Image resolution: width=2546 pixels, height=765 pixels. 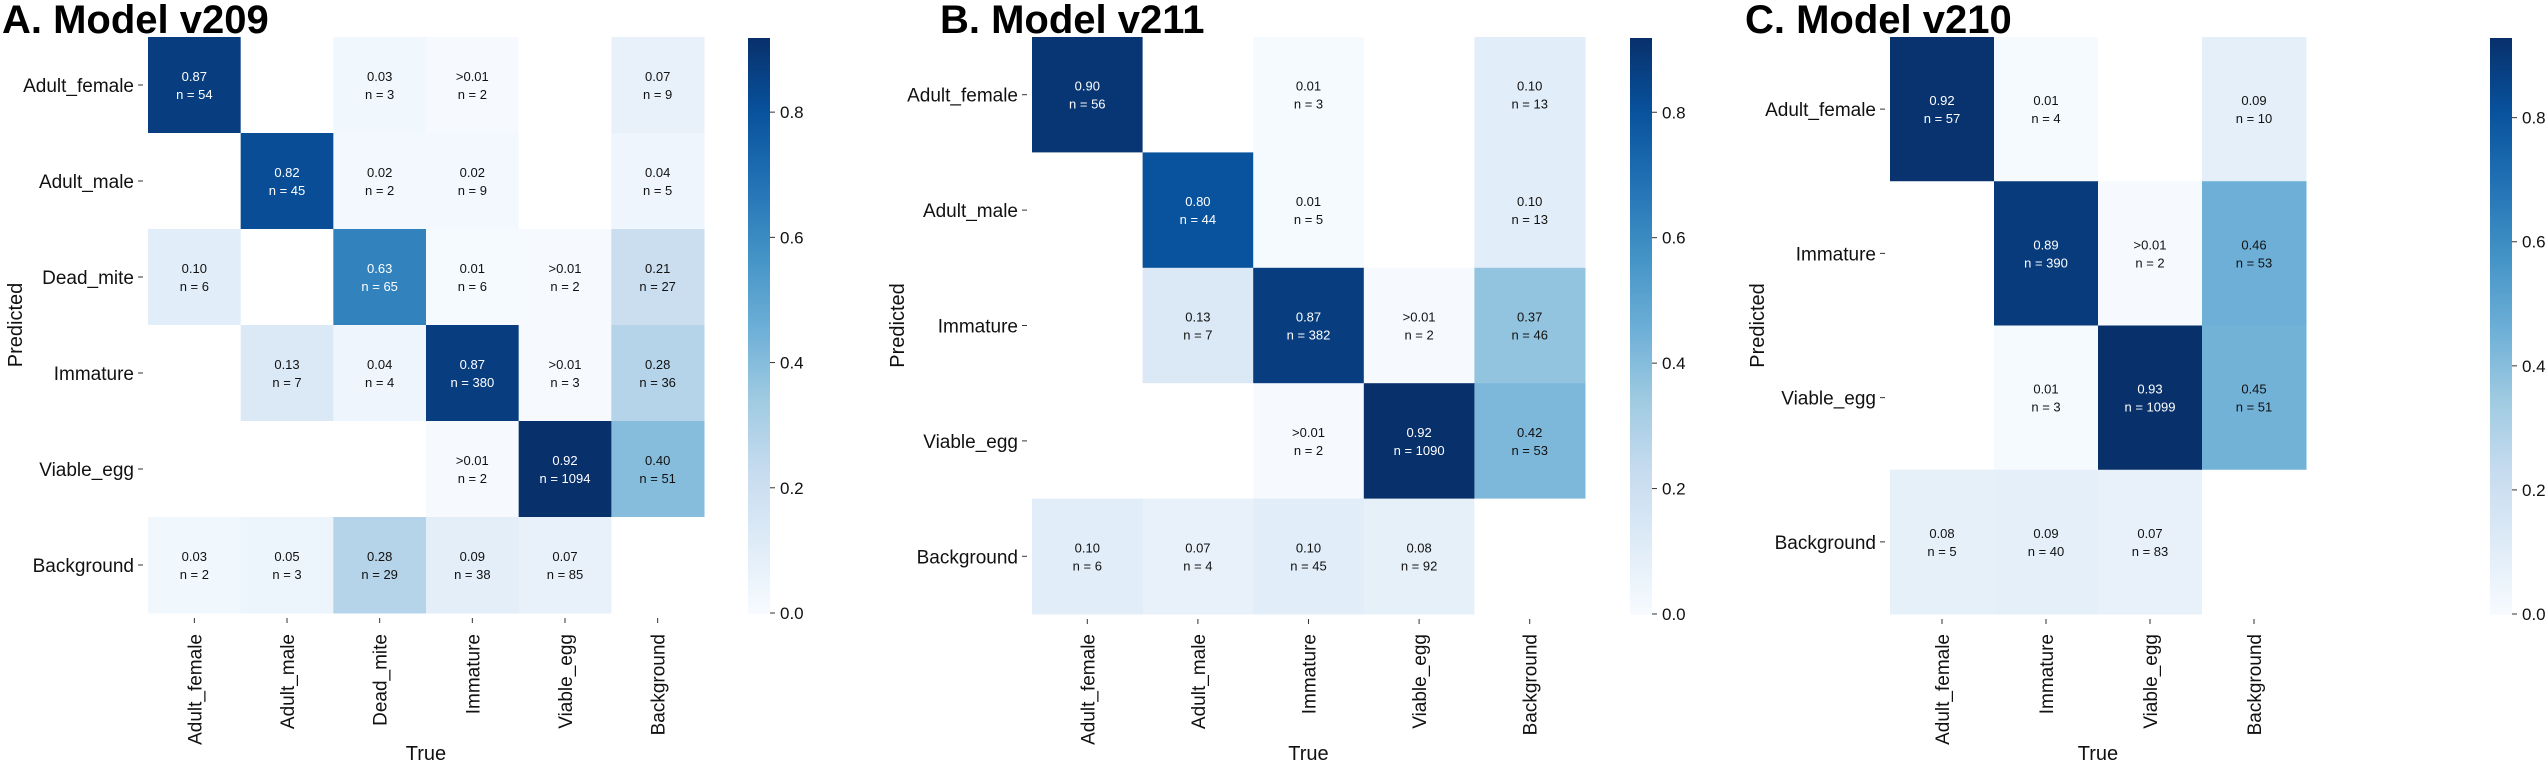 I want to click on chart-title: B. Model v211, so click(x=1072, y=21).